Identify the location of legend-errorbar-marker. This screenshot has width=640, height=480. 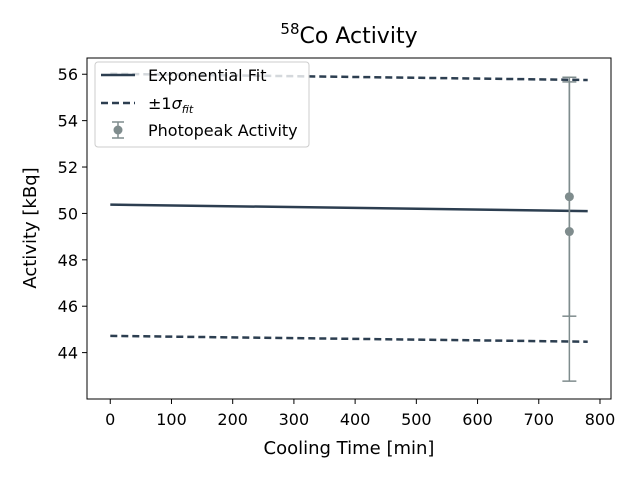
(118, 130).